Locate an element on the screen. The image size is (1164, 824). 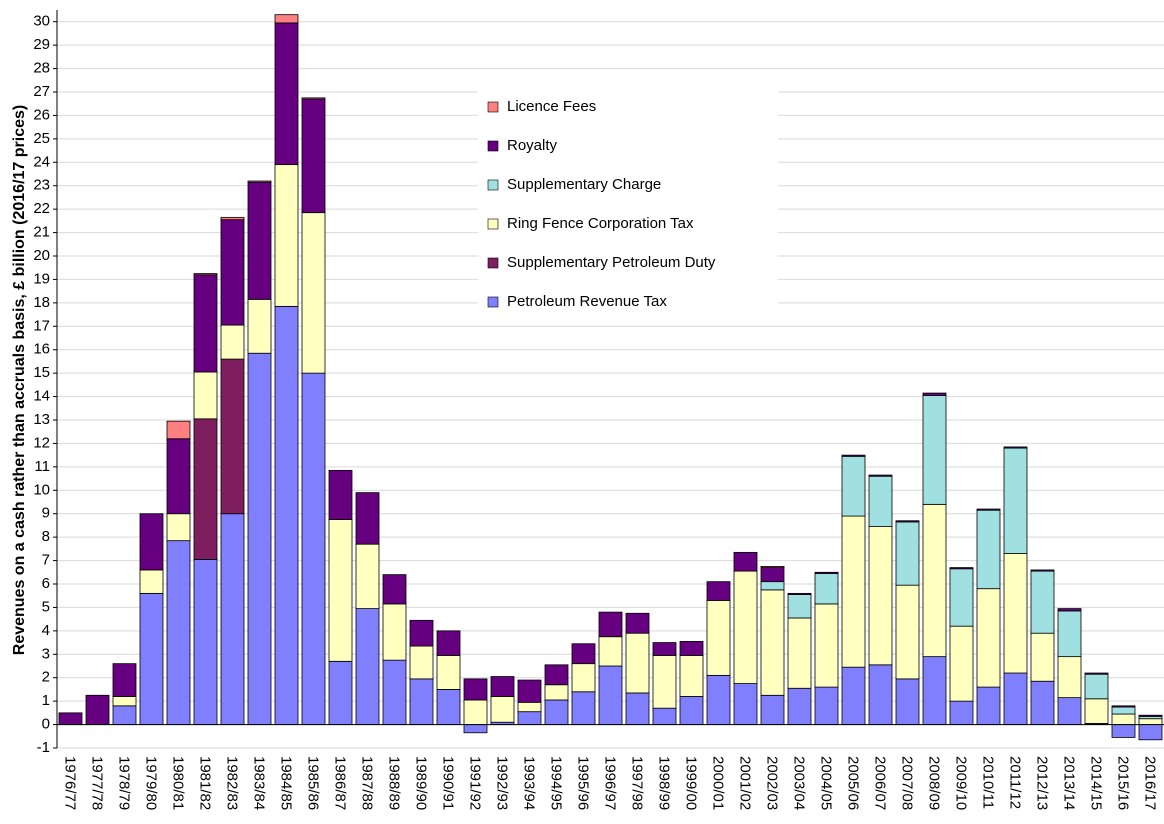
legend-box is located at coordinates (628, 202).